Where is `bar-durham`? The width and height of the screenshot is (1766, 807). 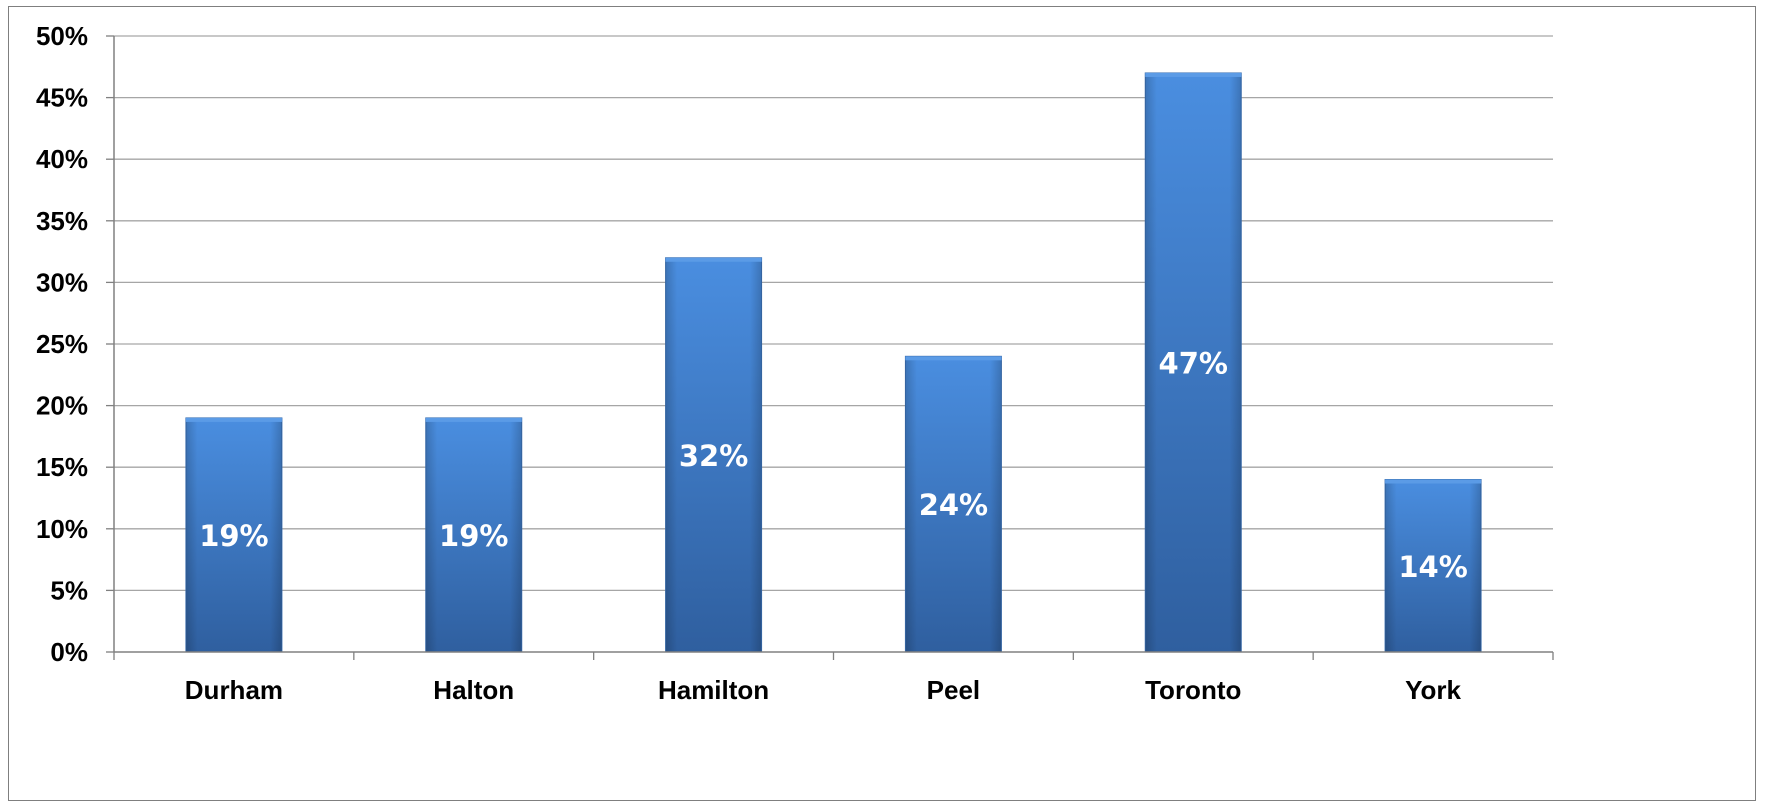 bar-durham is located at coordinates (234, 535).